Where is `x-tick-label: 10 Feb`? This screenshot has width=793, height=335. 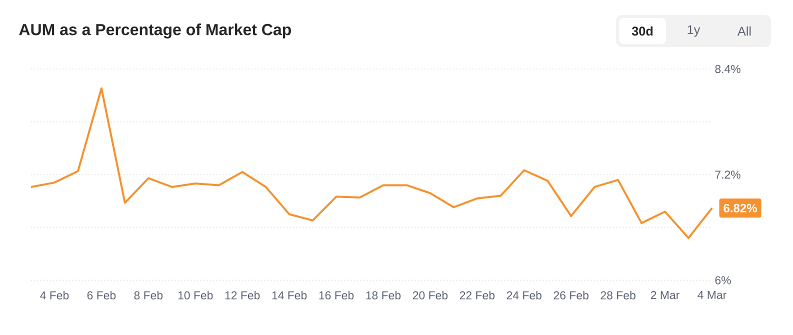
x-tick-label: 10 Feb is located at coordinates (195, 295).